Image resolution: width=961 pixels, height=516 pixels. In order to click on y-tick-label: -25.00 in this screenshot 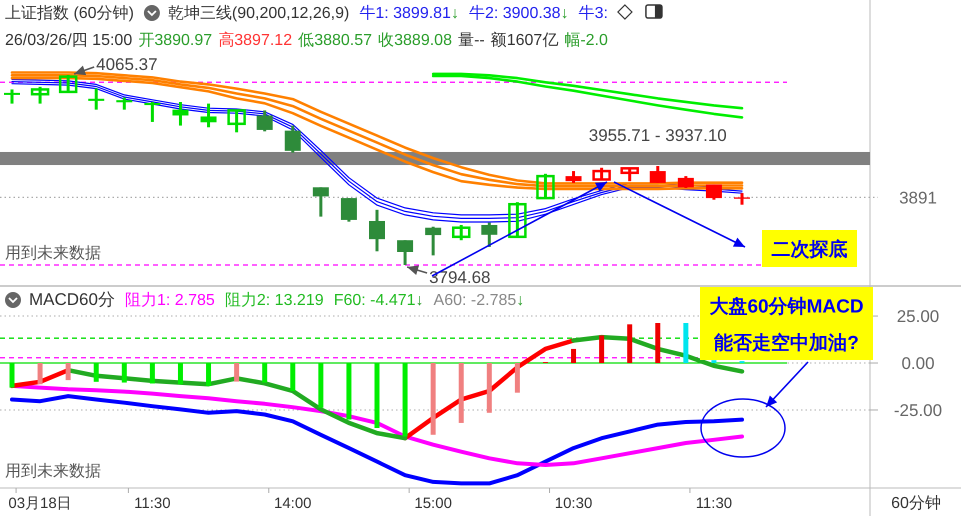, I will do `click(918, 410)`.